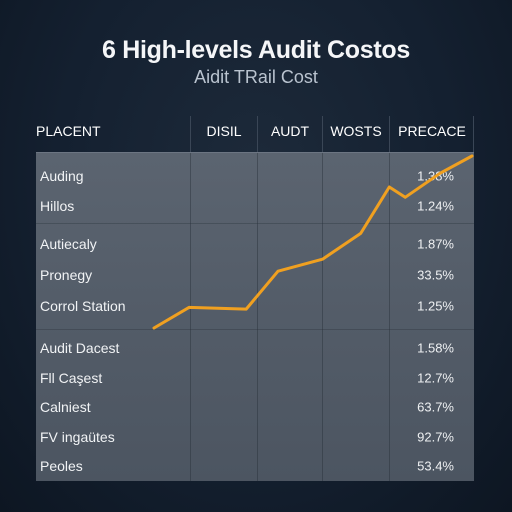 The image size is (512, 512). What do you see at coordinates (68, 131) in the screenshot?
I see `column-header-placent: PLACENT` at bounding box center [68, 131].